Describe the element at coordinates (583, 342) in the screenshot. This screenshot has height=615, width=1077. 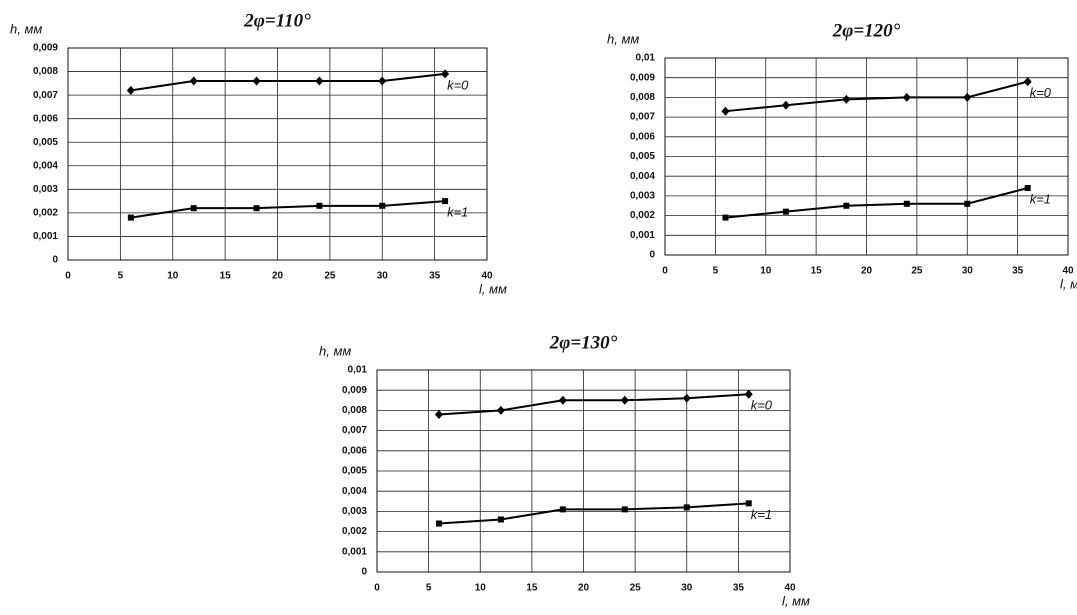
I see `chart-title: 2φ=130°` at that location.